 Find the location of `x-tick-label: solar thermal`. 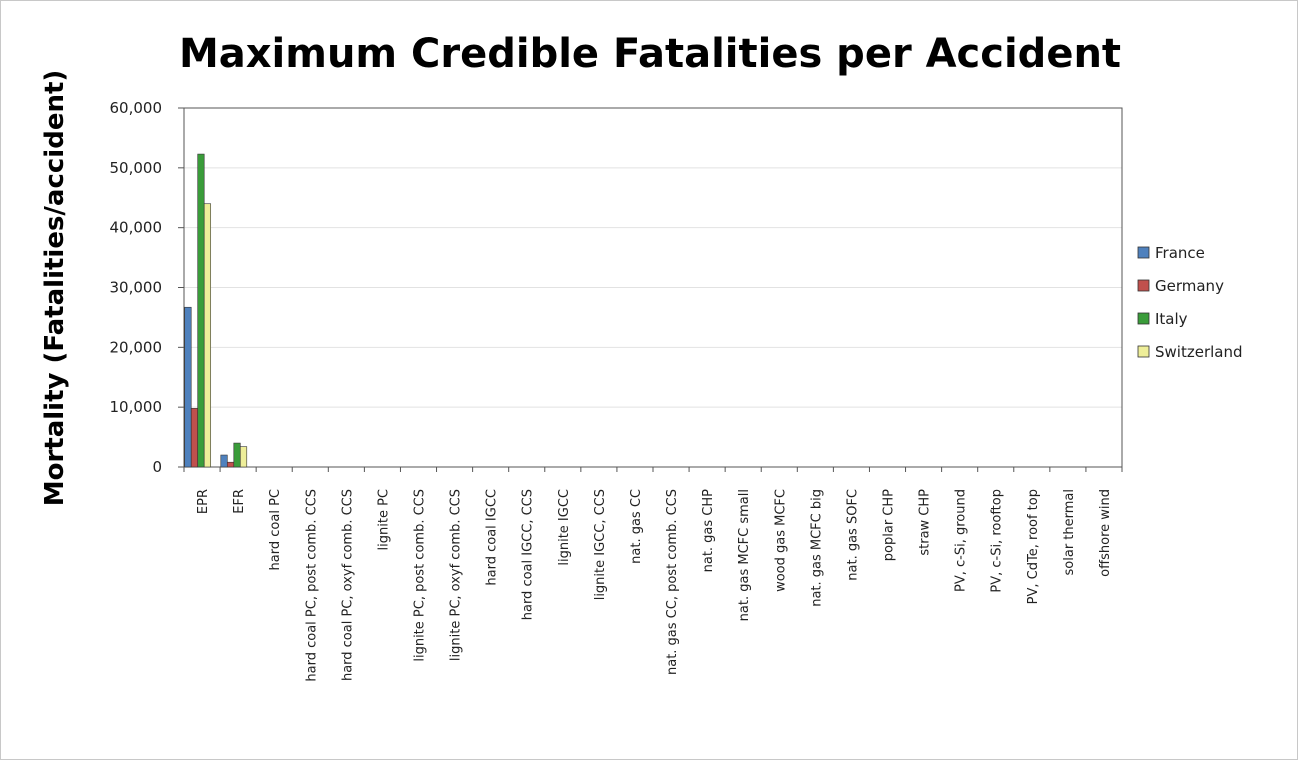

x-tick-label: solar thermal is located at coordinates (1069, 532).